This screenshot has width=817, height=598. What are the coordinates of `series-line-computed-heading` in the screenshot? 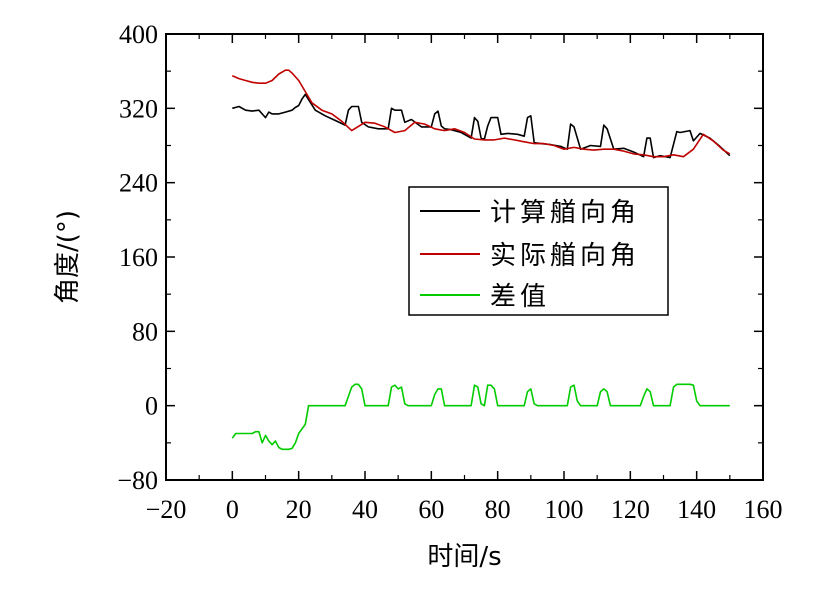 It's located at (481, 126).